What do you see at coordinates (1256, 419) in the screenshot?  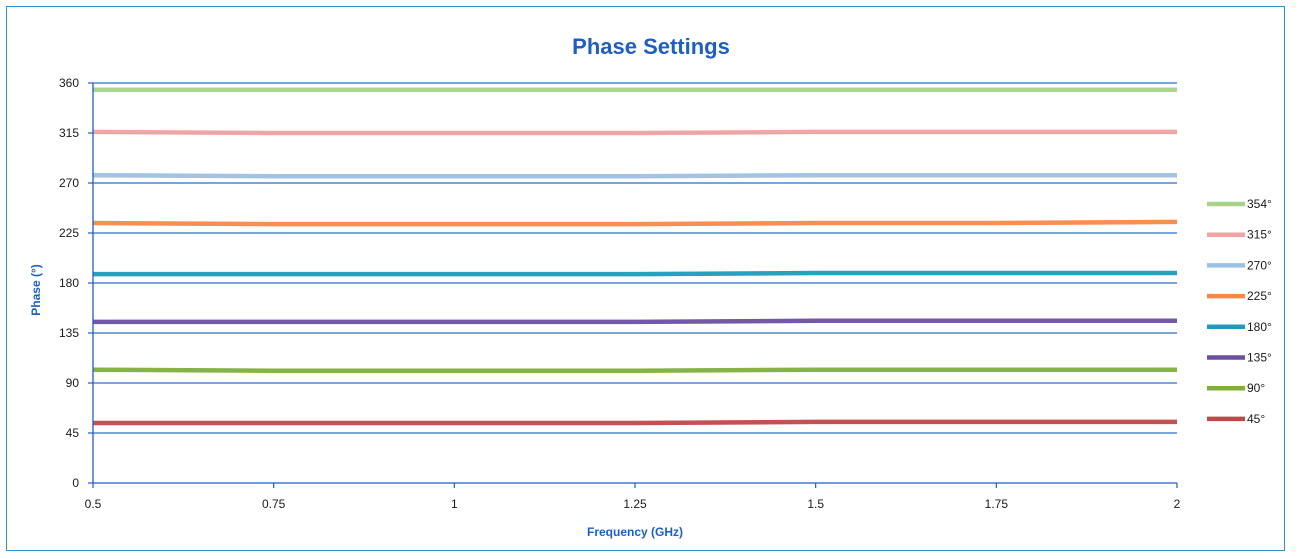 I see `legend-label: 45°` at bounding box center [1256, 419].